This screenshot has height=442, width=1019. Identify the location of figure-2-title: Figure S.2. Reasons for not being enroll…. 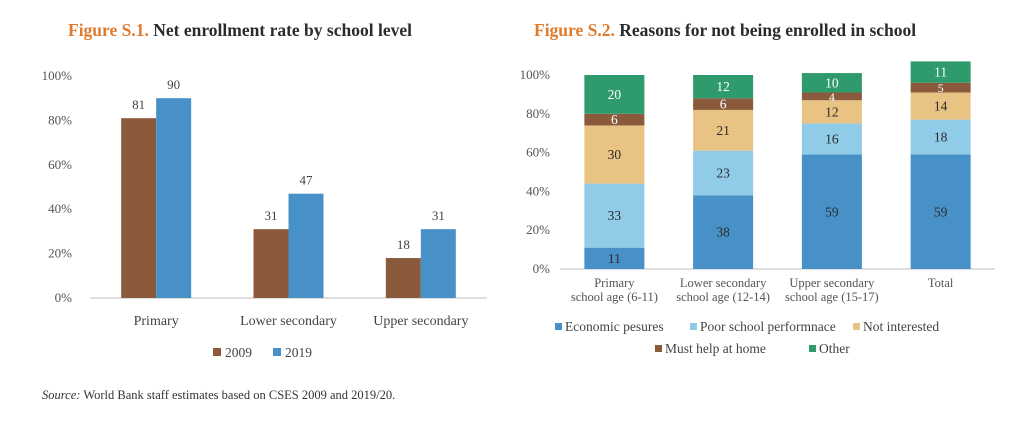
(725, 30).